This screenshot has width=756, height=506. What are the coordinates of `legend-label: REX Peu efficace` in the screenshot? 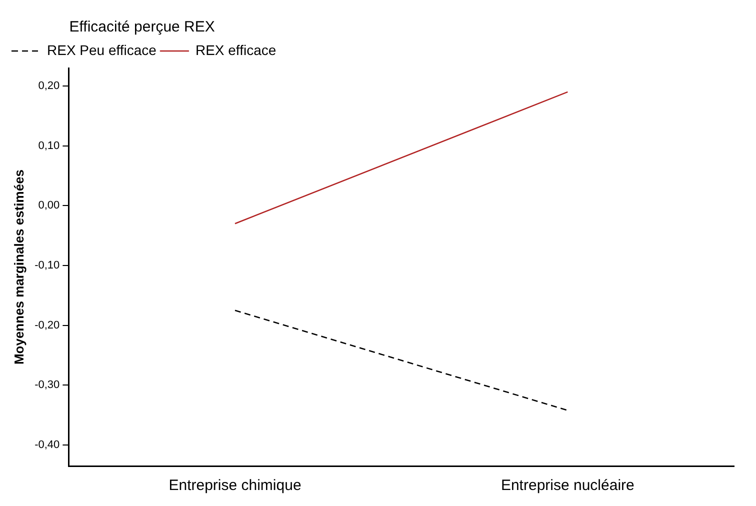 It's located at (102, 50).